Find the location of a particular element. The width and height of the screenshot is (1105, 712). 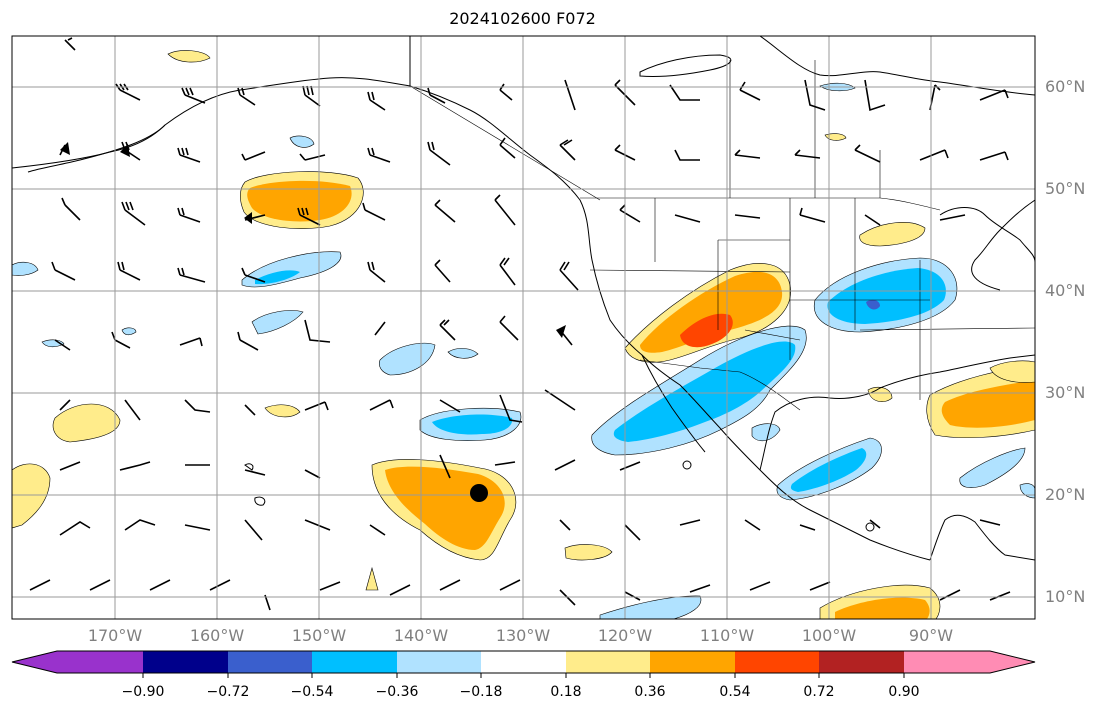

us-mexico-border is located at coordinates (720, 385).